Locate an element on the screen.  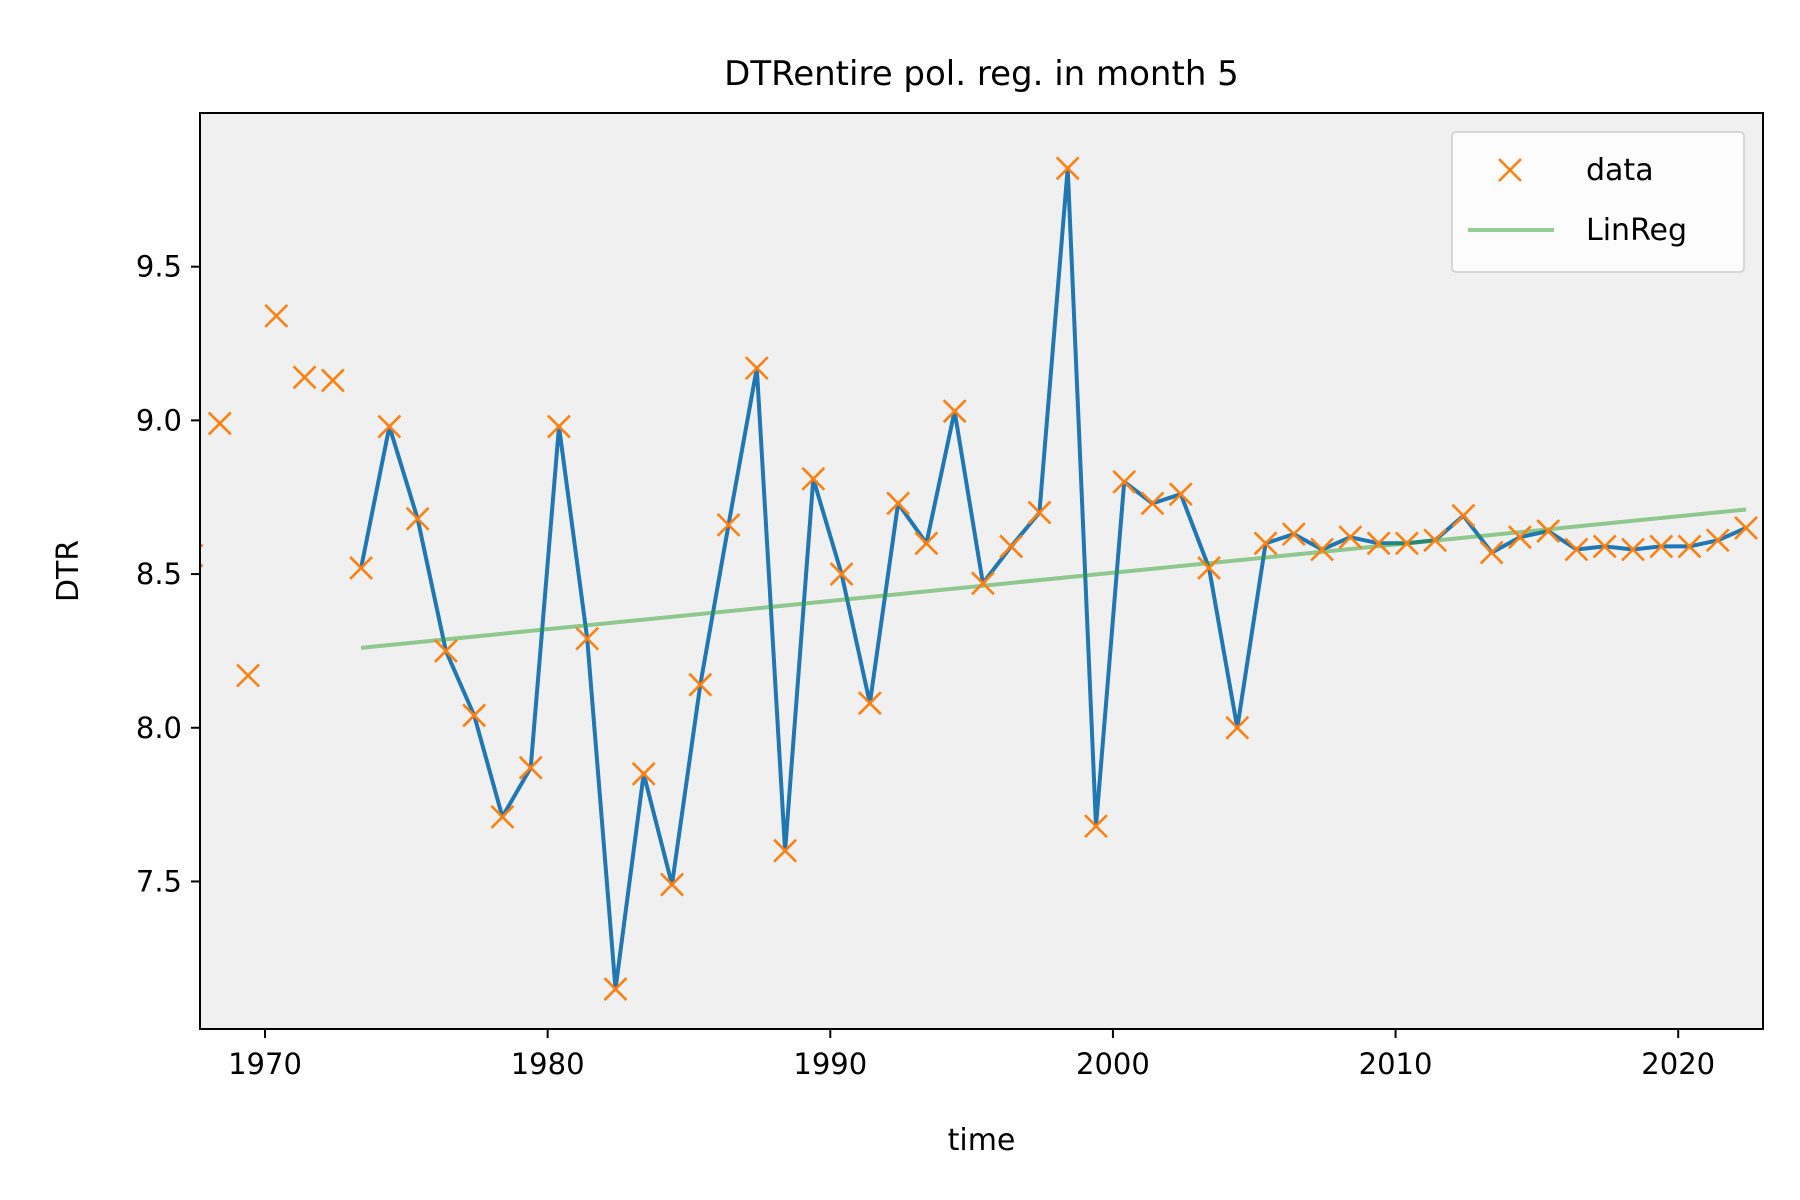
y-axis-label: DTR is located at coordinates (68, 571).